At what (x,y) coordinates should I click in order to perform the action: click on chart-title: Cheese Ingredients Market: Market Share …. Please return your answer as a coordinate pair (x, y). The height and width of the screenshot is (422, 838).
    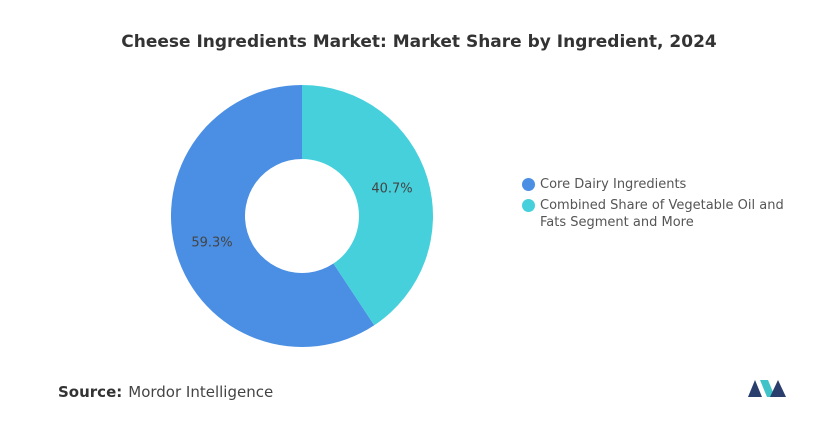
    Looking at the image, I should click on (419, 42).